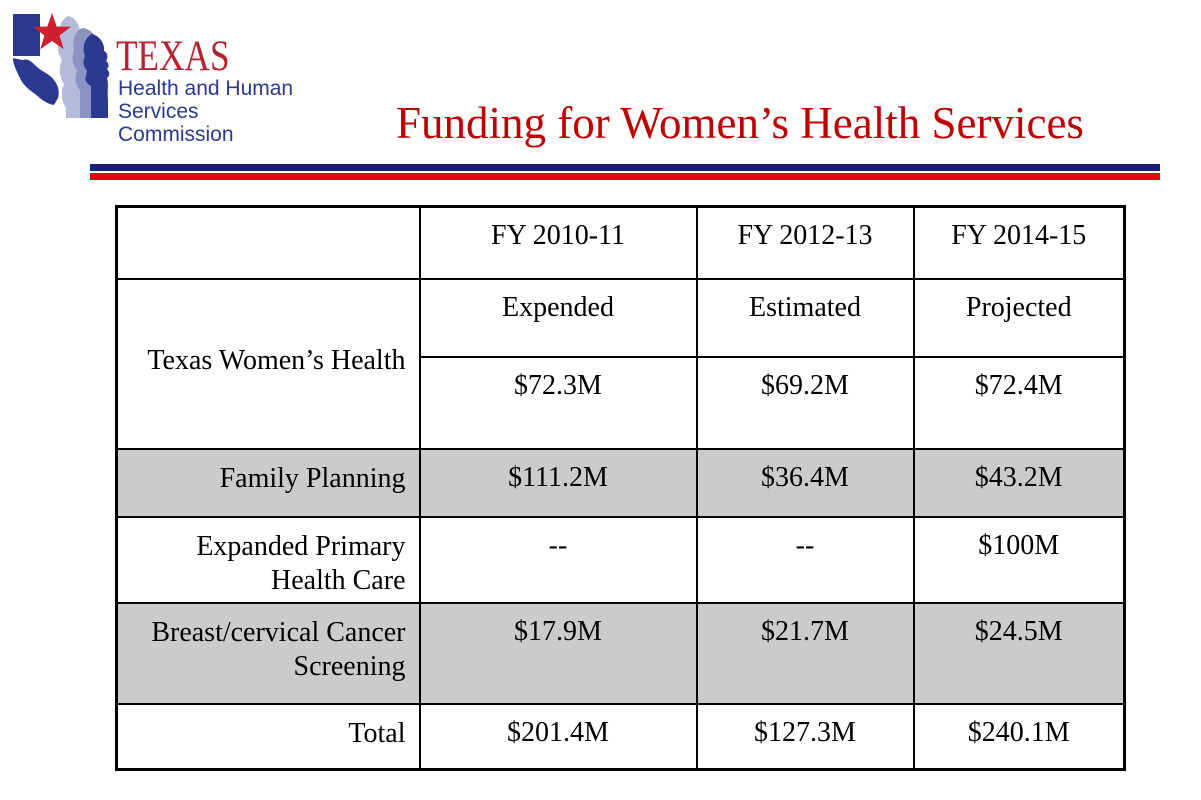 This screenshot has height=800, width=1201. Describe the element at coordinates (268, 363) in the screenshot. I see `row-label-texas-womens-health: Texas Women’s Health` at that location.